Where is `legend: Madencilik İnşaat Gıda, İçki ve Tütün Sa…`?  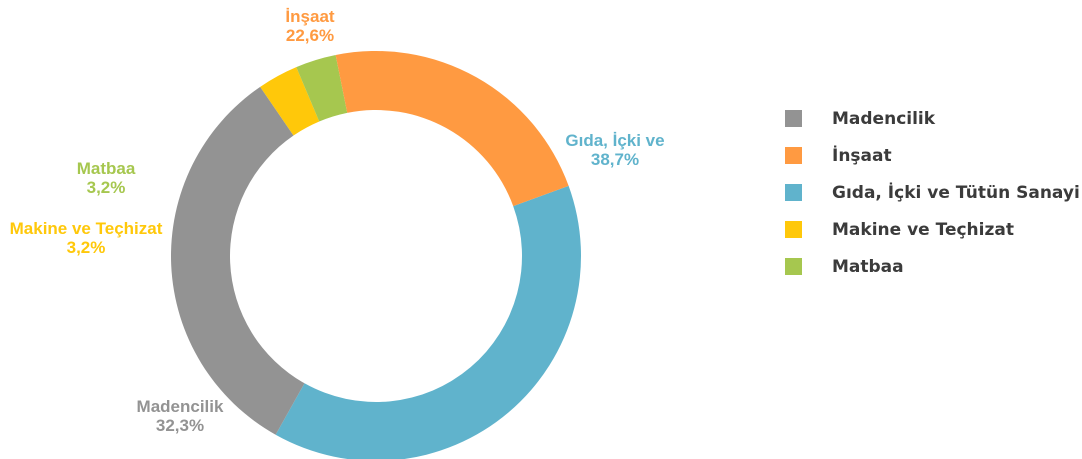
legend: Madencilik İnşaat Gıda, İçki ve Tütün Sa… is located at coordinates (932, 192).